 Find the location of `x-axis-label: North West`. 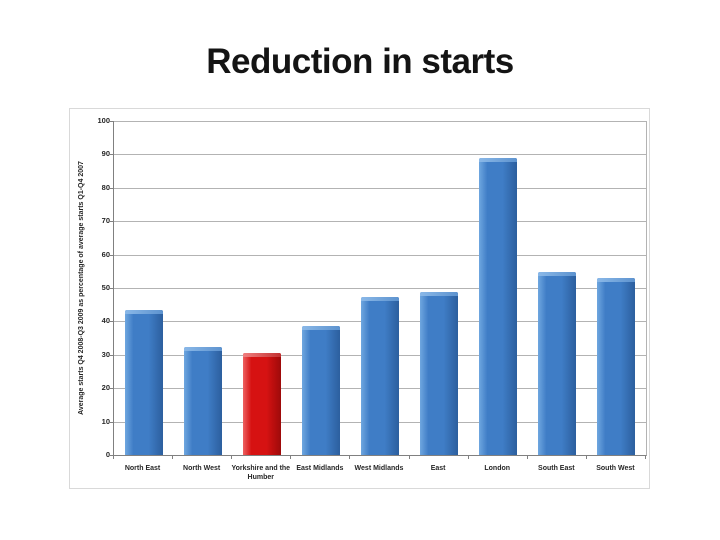

x-axis-label: North West is located at coordinates (202, 468).